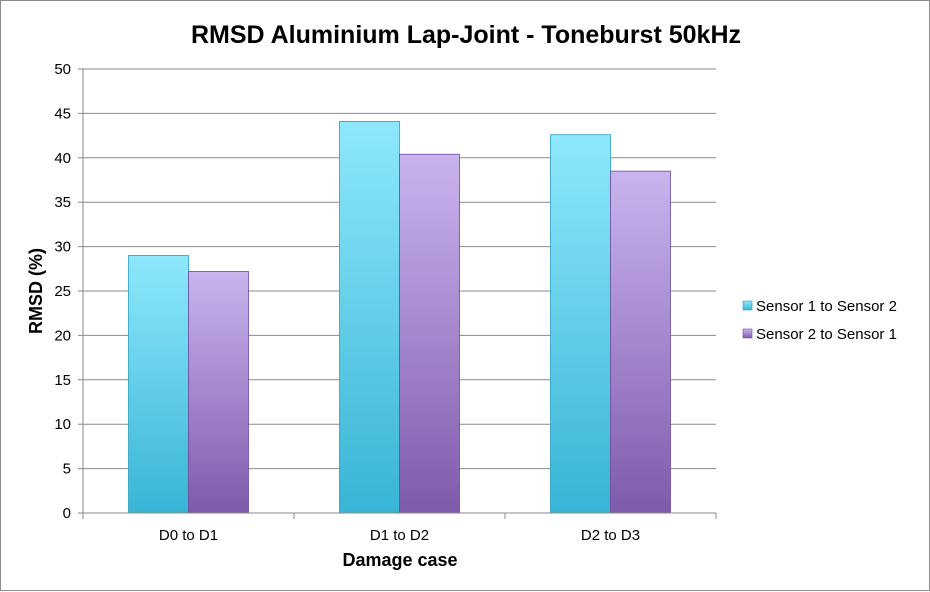  I want to click on y-tick-label: 10, so click(62, 424).